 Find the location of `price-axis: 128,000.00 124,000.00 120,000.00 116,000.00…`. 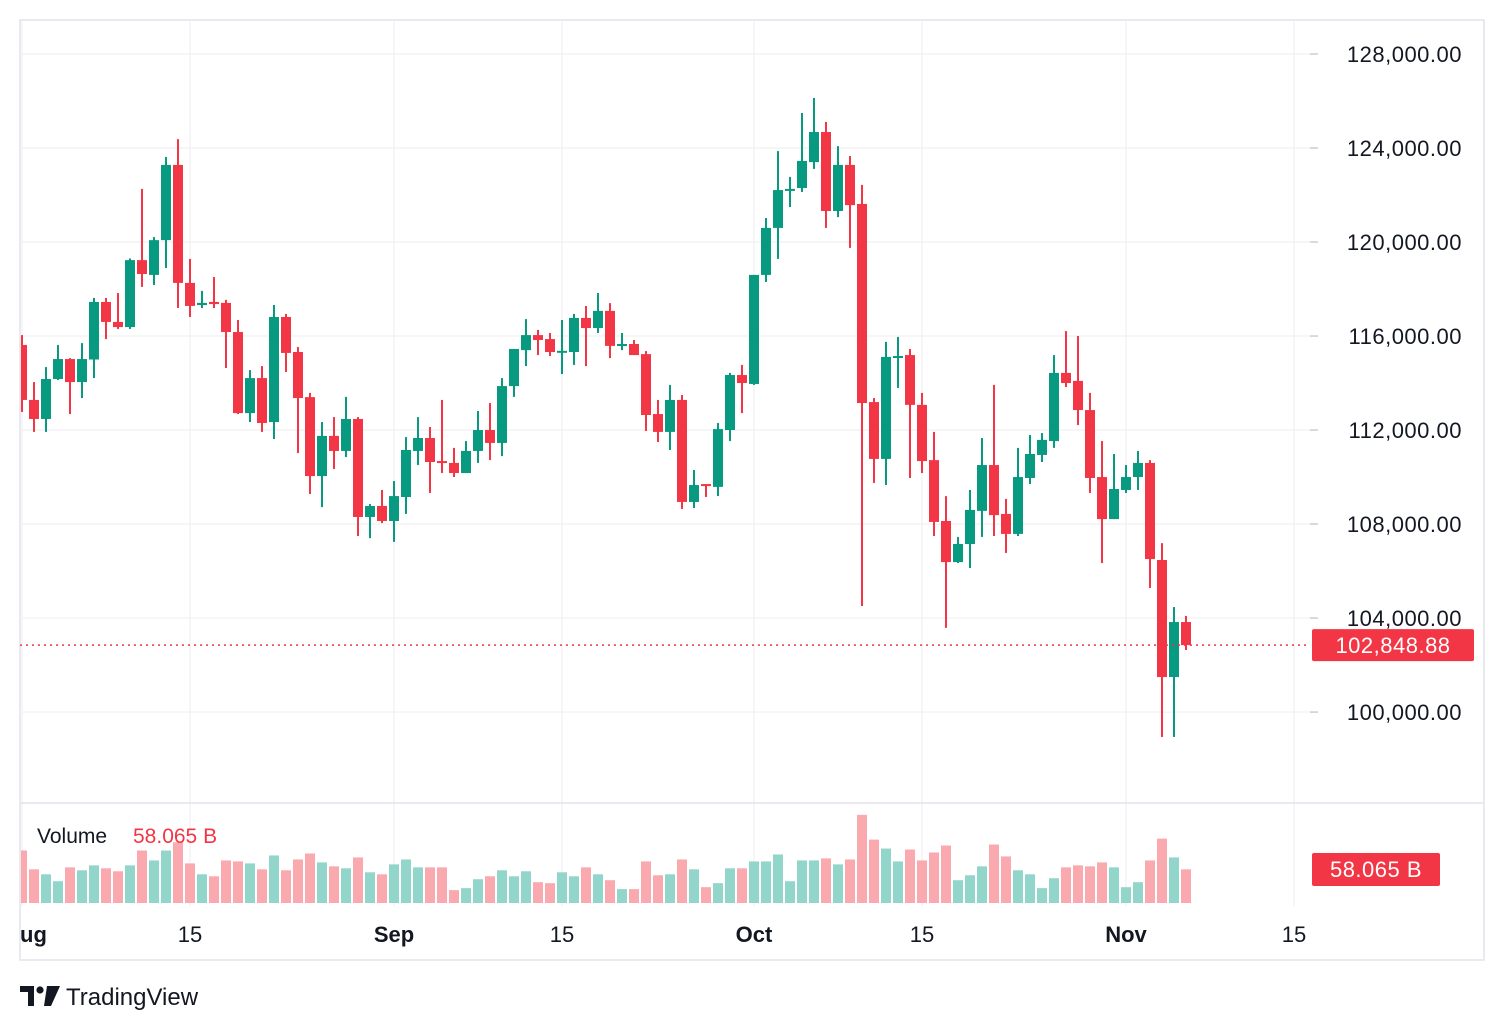

price-axis: 128,000.00 124,000.00 120,000.00 116,000.00… is located at coordinates (1386, 383).